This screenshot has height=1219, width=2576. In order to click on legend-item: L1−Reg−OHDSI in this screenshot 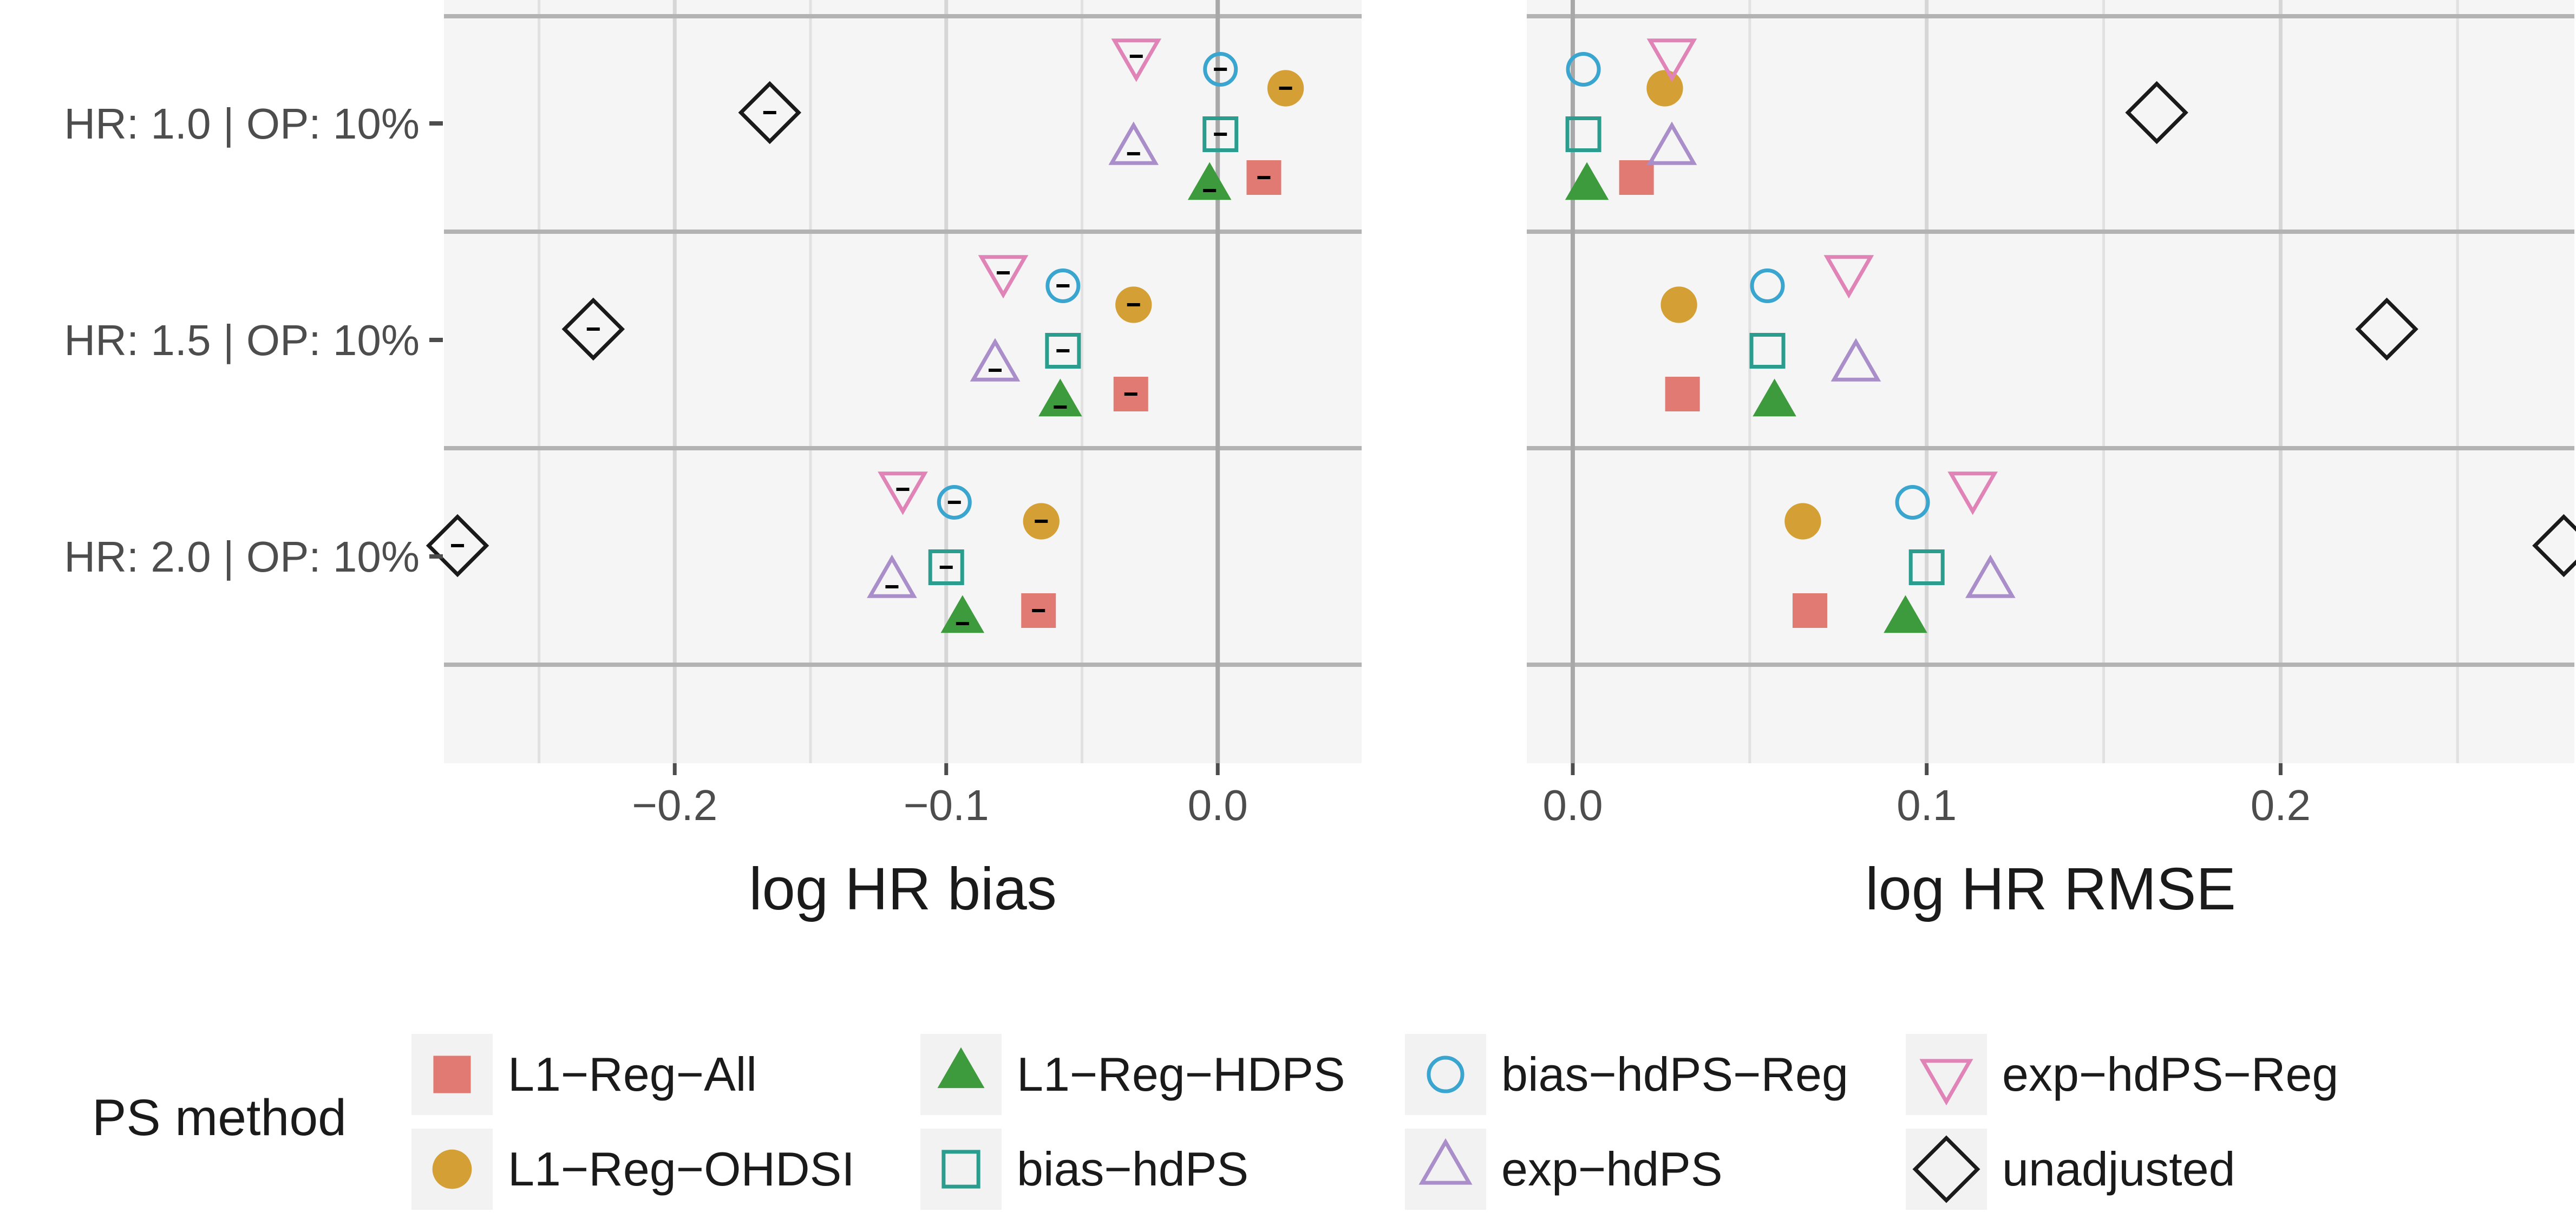, I will do `click(633, 1169)`.